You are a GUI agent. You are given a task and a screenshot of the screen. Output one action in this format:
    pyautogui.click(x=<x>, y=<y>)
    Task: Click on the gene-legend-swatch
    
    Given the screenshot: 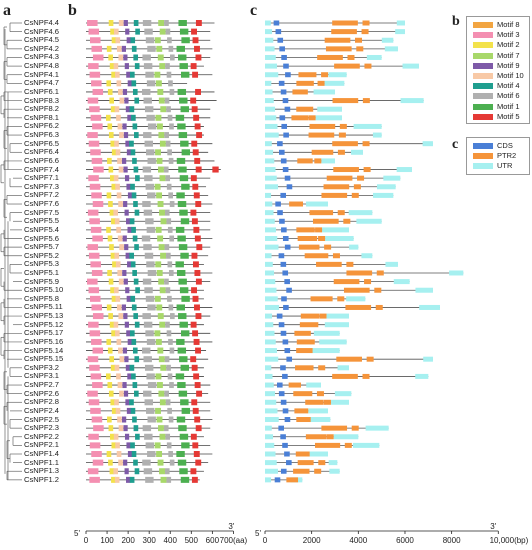 What is the action you would take?
    pyautogui.click(x=483, y=166)
    